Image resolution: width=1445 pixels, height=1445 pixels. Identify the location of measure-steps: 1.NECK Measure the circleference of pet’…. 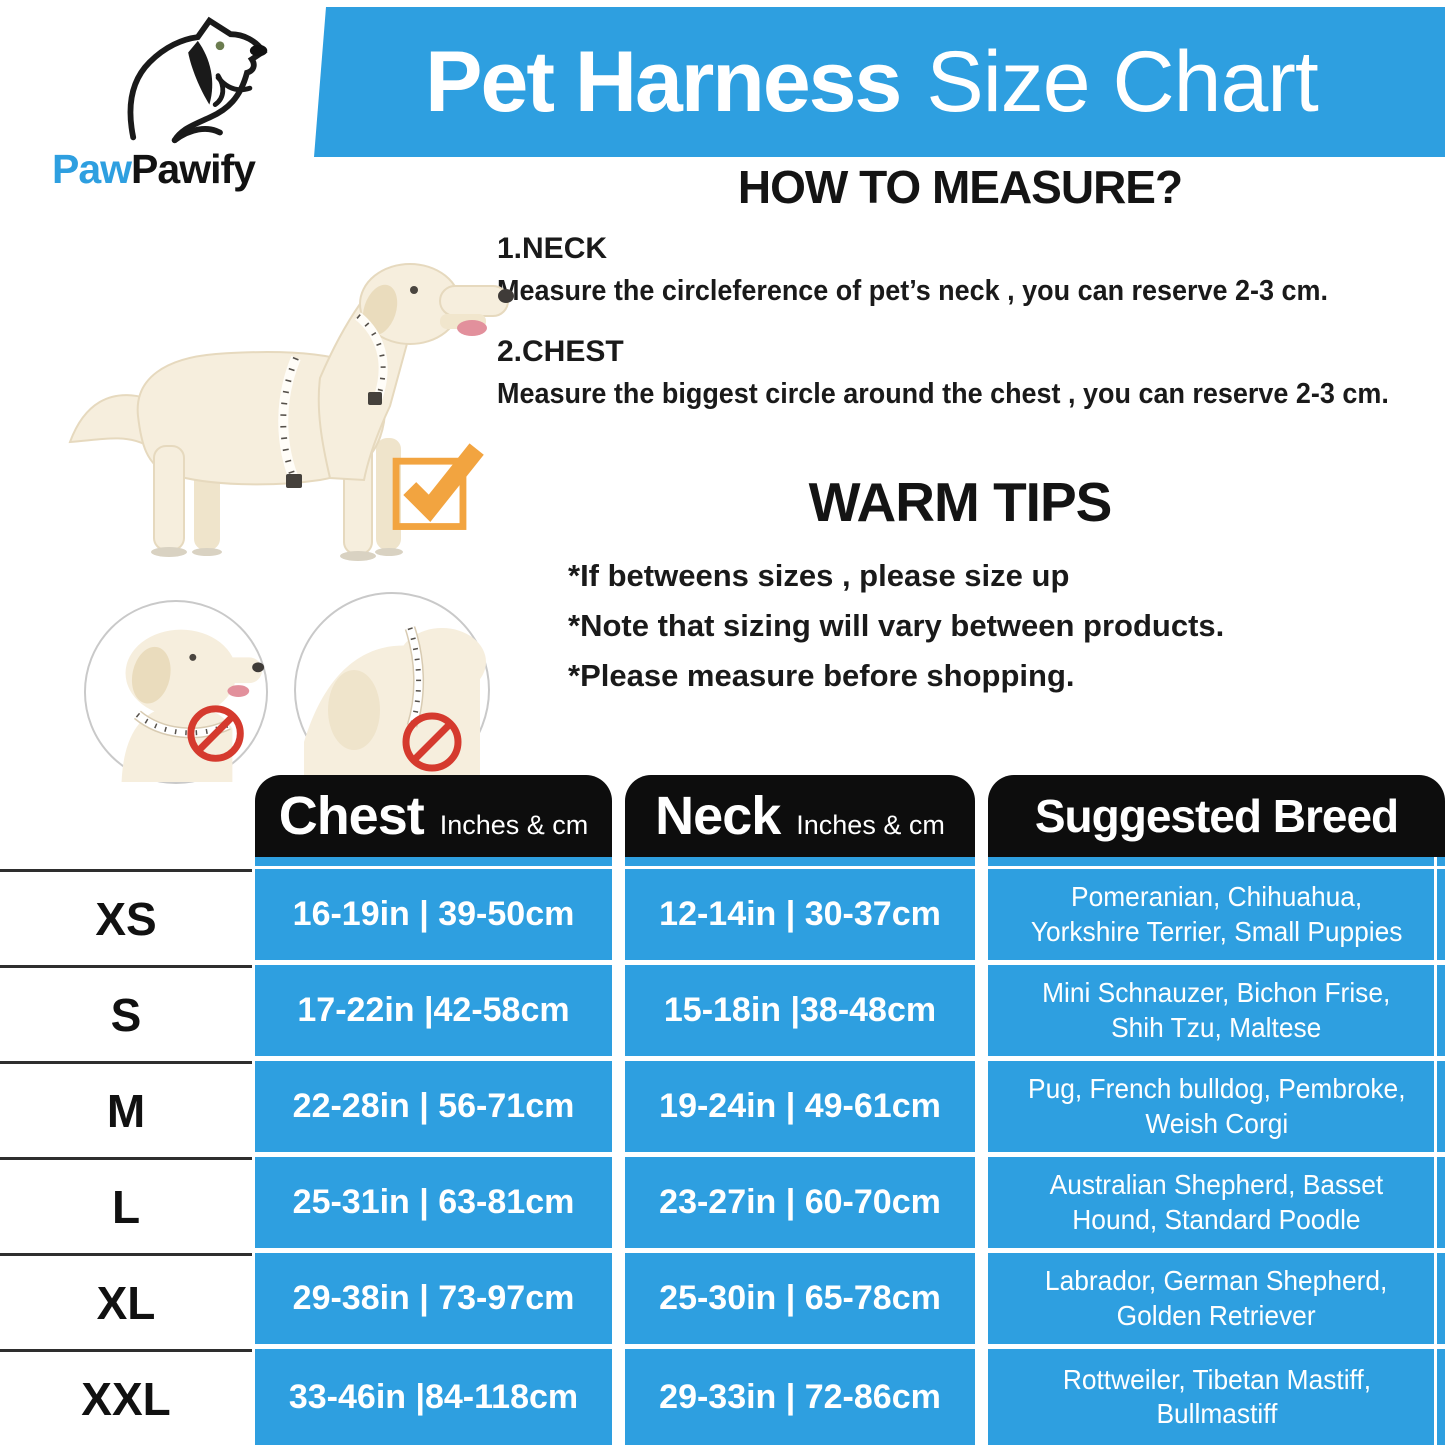
(971, 335).